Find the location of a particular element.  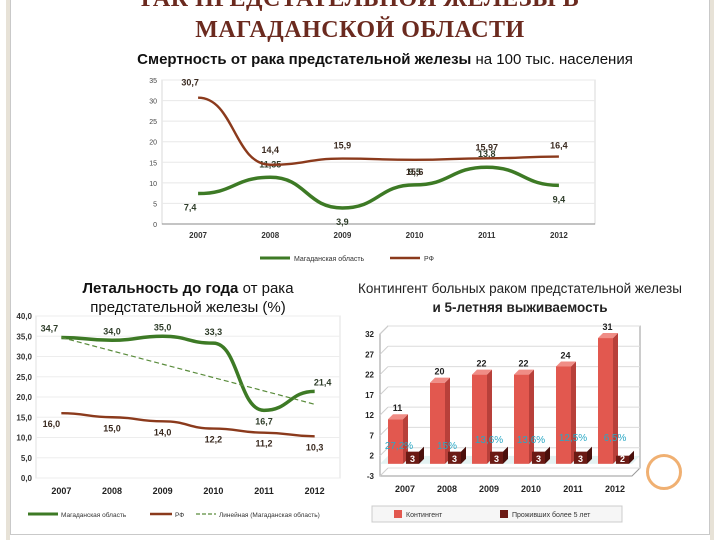

contingent-bar-2009 is located at coordinates (479, 419).